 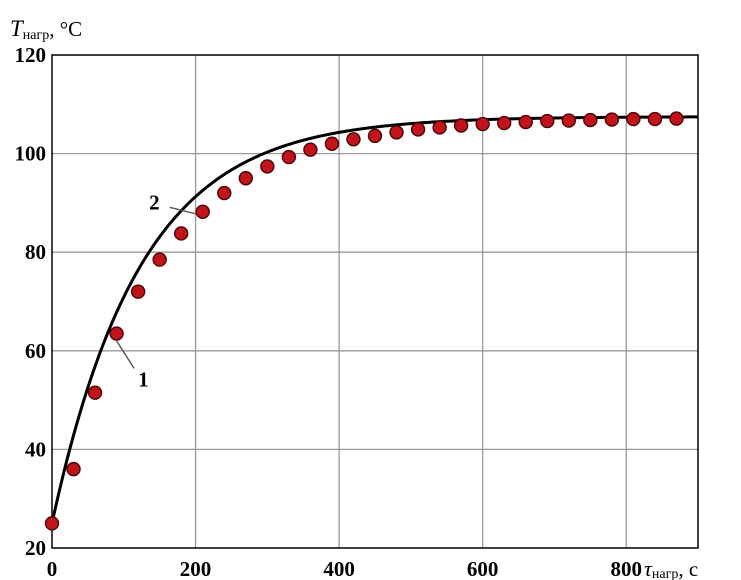 I want to click on x-axis-subscript: нагр, so click(x=665, y=573).